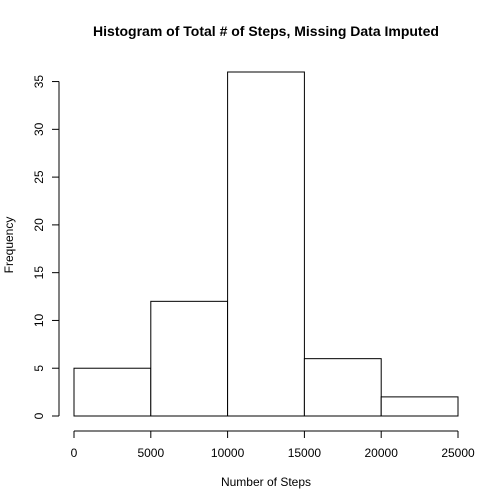  I want to click on x-axis-label: Number of Steps, so click(266, 482).